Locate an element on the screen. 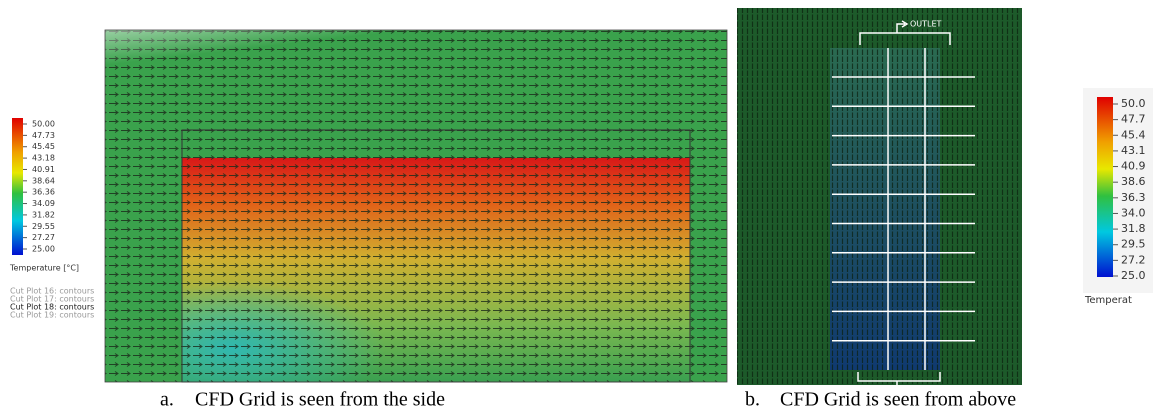  legend-tick: 43.18 is located at coordinates (43, 158).